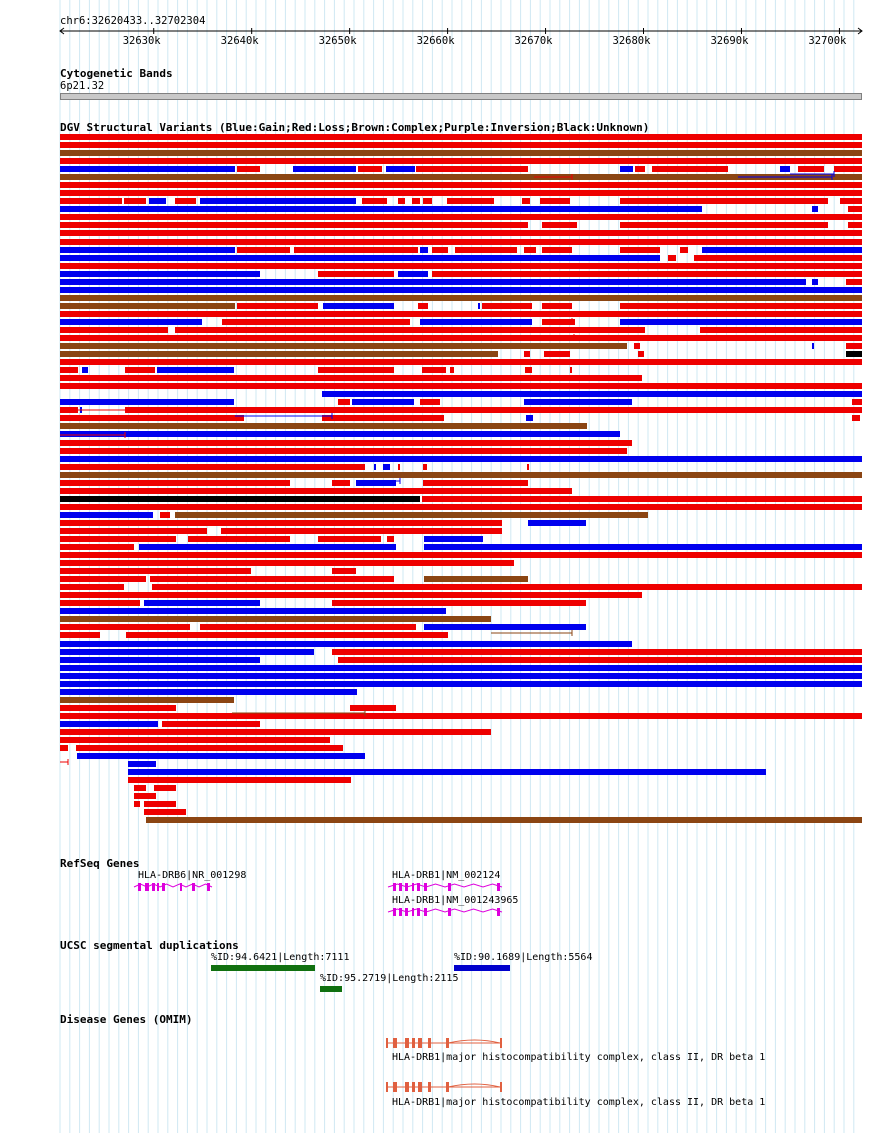 This screenshot has height=1133, width=890. Describe the element at coordinates (461, 96) in the screenshot. I see `cytoband-ideogram` at that location.